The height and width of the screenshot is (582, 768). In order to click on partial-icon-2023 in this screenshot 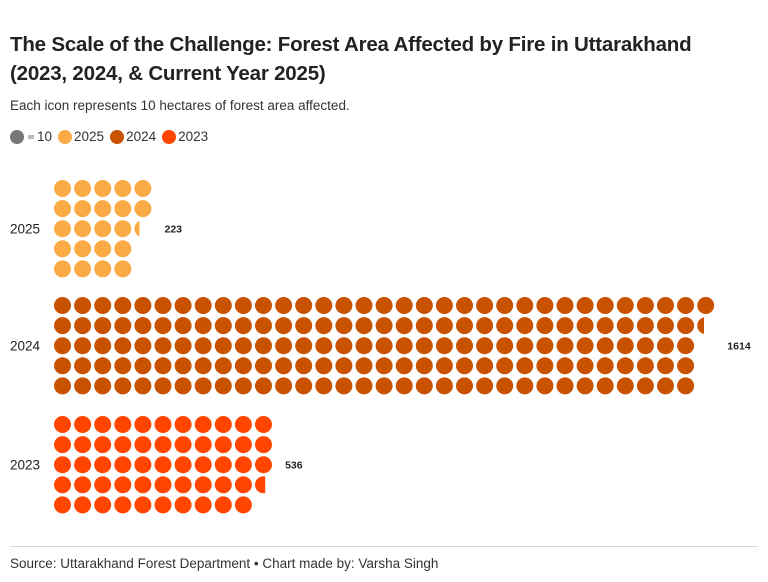, I will do `click(260, 485)`.